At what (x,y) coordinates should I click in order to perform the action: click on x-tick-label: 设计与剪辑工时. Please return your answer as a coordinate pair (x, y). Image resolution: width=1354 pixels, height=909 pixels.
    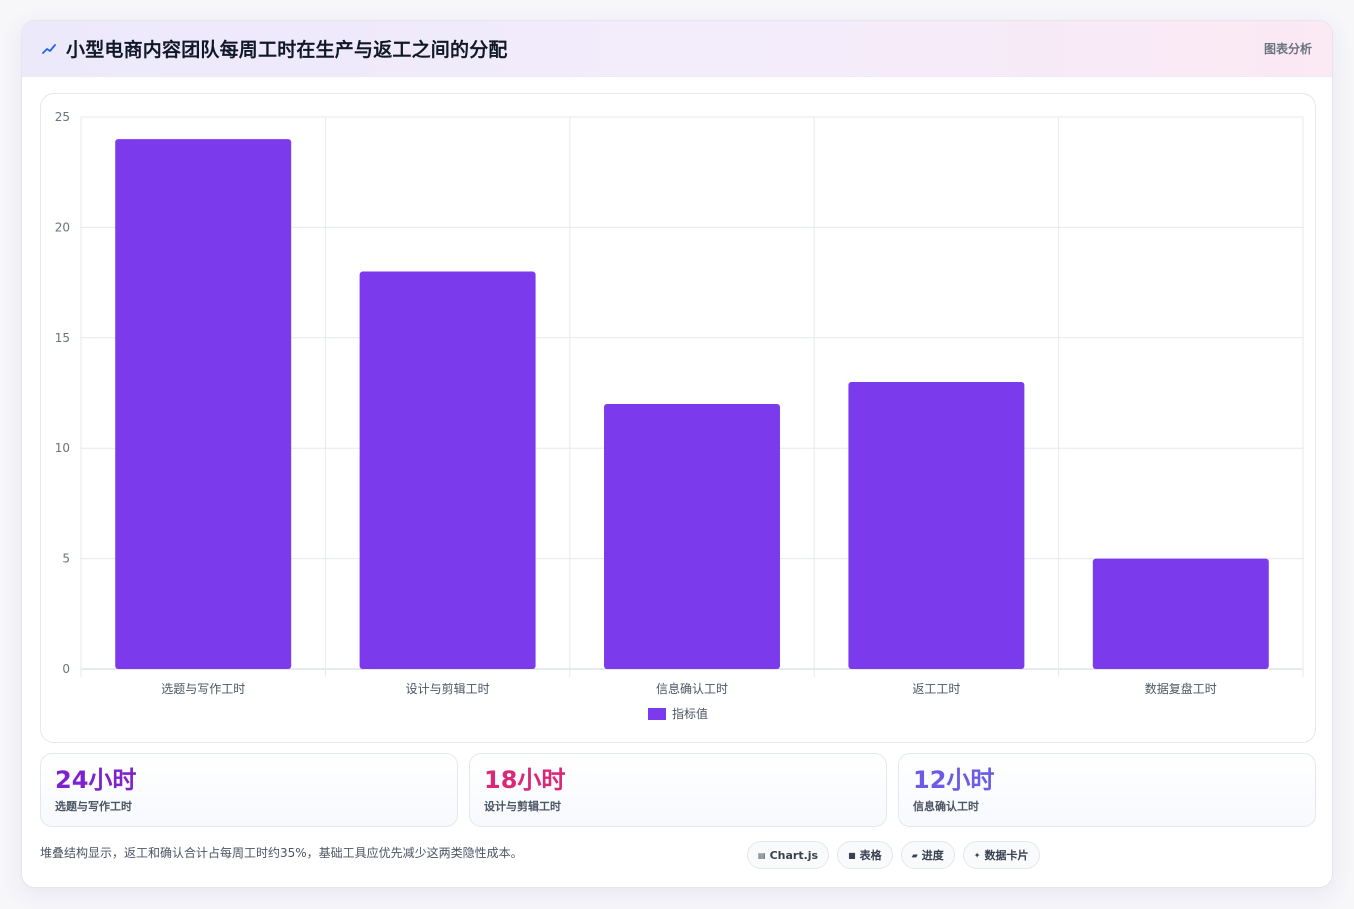
    Looking at the image, I should click on (448, 688).